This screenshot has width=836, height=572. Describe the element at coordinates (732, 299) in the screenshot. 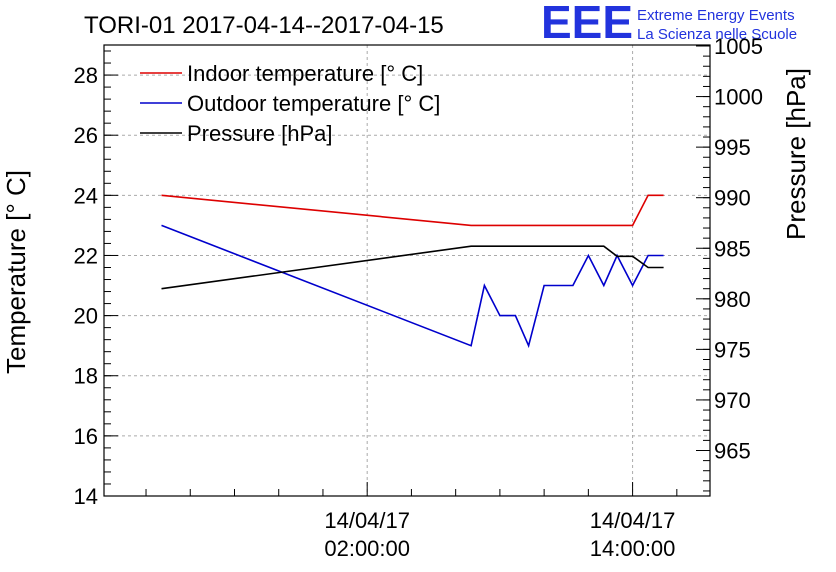

I see `y-right-tick-label: 980` at that location.